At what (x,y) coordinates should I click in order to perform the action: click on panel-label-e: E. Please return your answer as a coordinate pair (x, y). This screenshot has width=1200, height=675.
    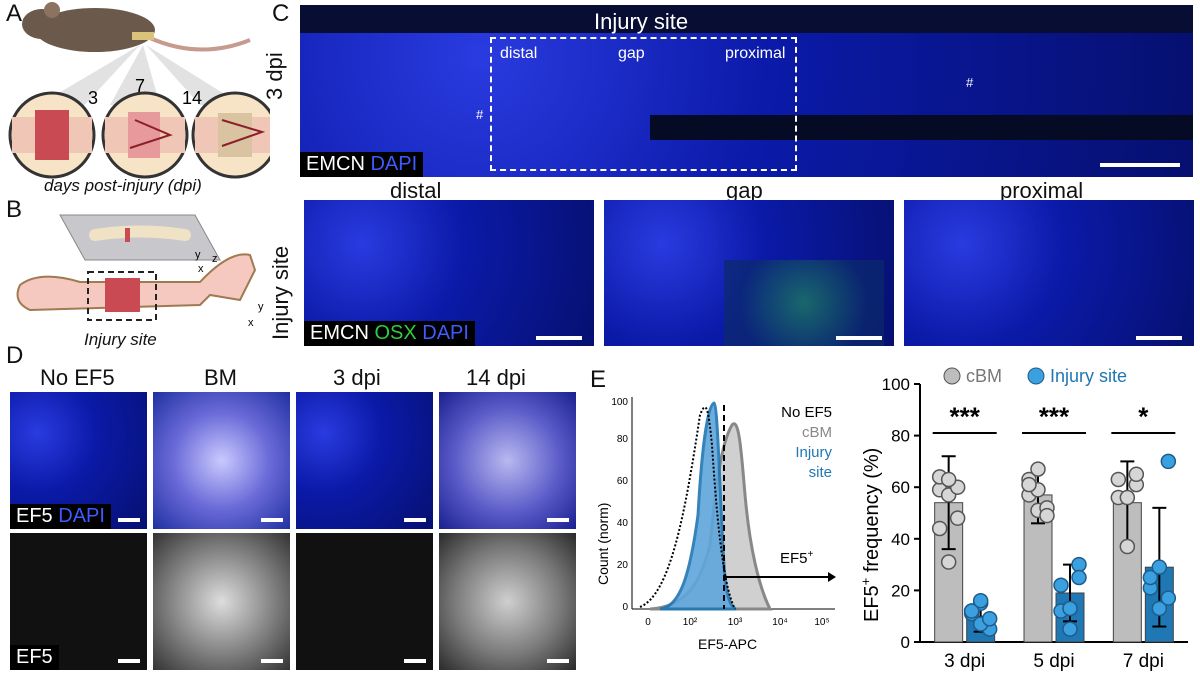
    Looking at the image, I should click on (598, 379).